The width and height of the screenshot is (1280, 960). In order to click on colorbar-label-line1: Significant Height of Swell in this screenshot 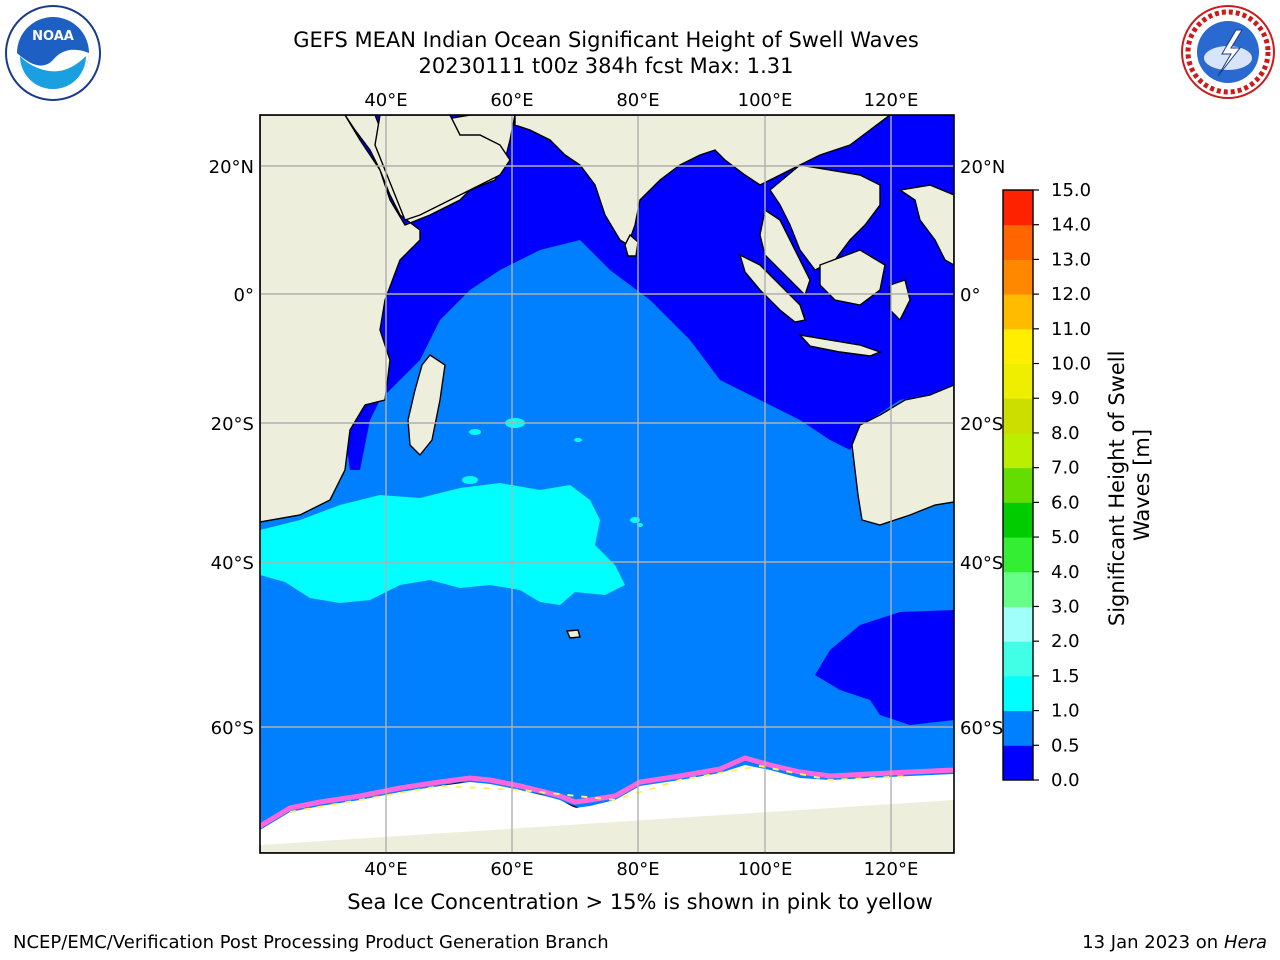, I will do `click(1117, 489)`.